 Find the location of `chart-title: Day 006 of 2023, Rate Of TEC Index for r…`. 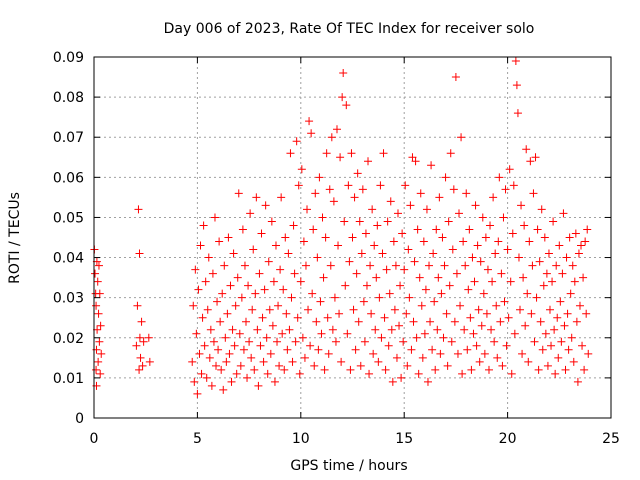

chart-title: Day 006 of 2023, Rate Of TEC Index for r… is located at coordinates (349, 29).